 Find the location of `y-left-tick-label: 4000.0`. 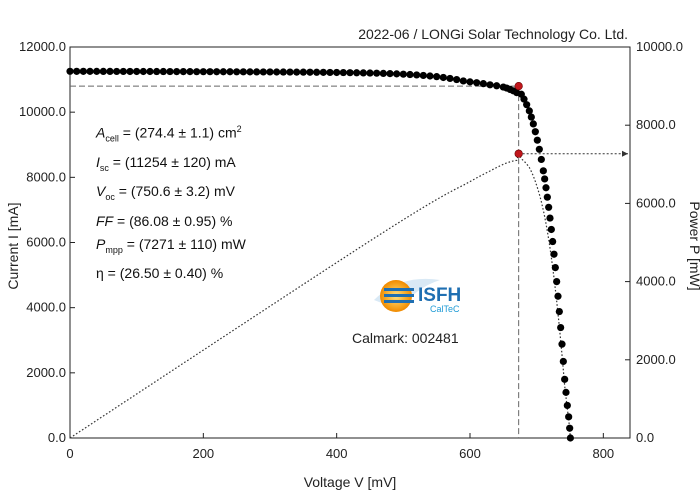

y-left-tick-label: 4000.0 is located at coordinates (46, 307).